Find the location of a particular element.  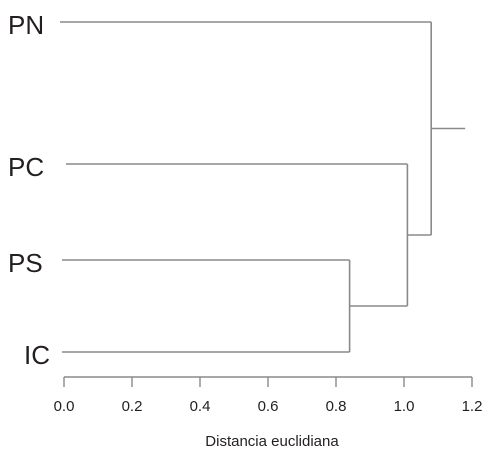

x-tick-label: 1.0 is located at coordinates (404, 406).